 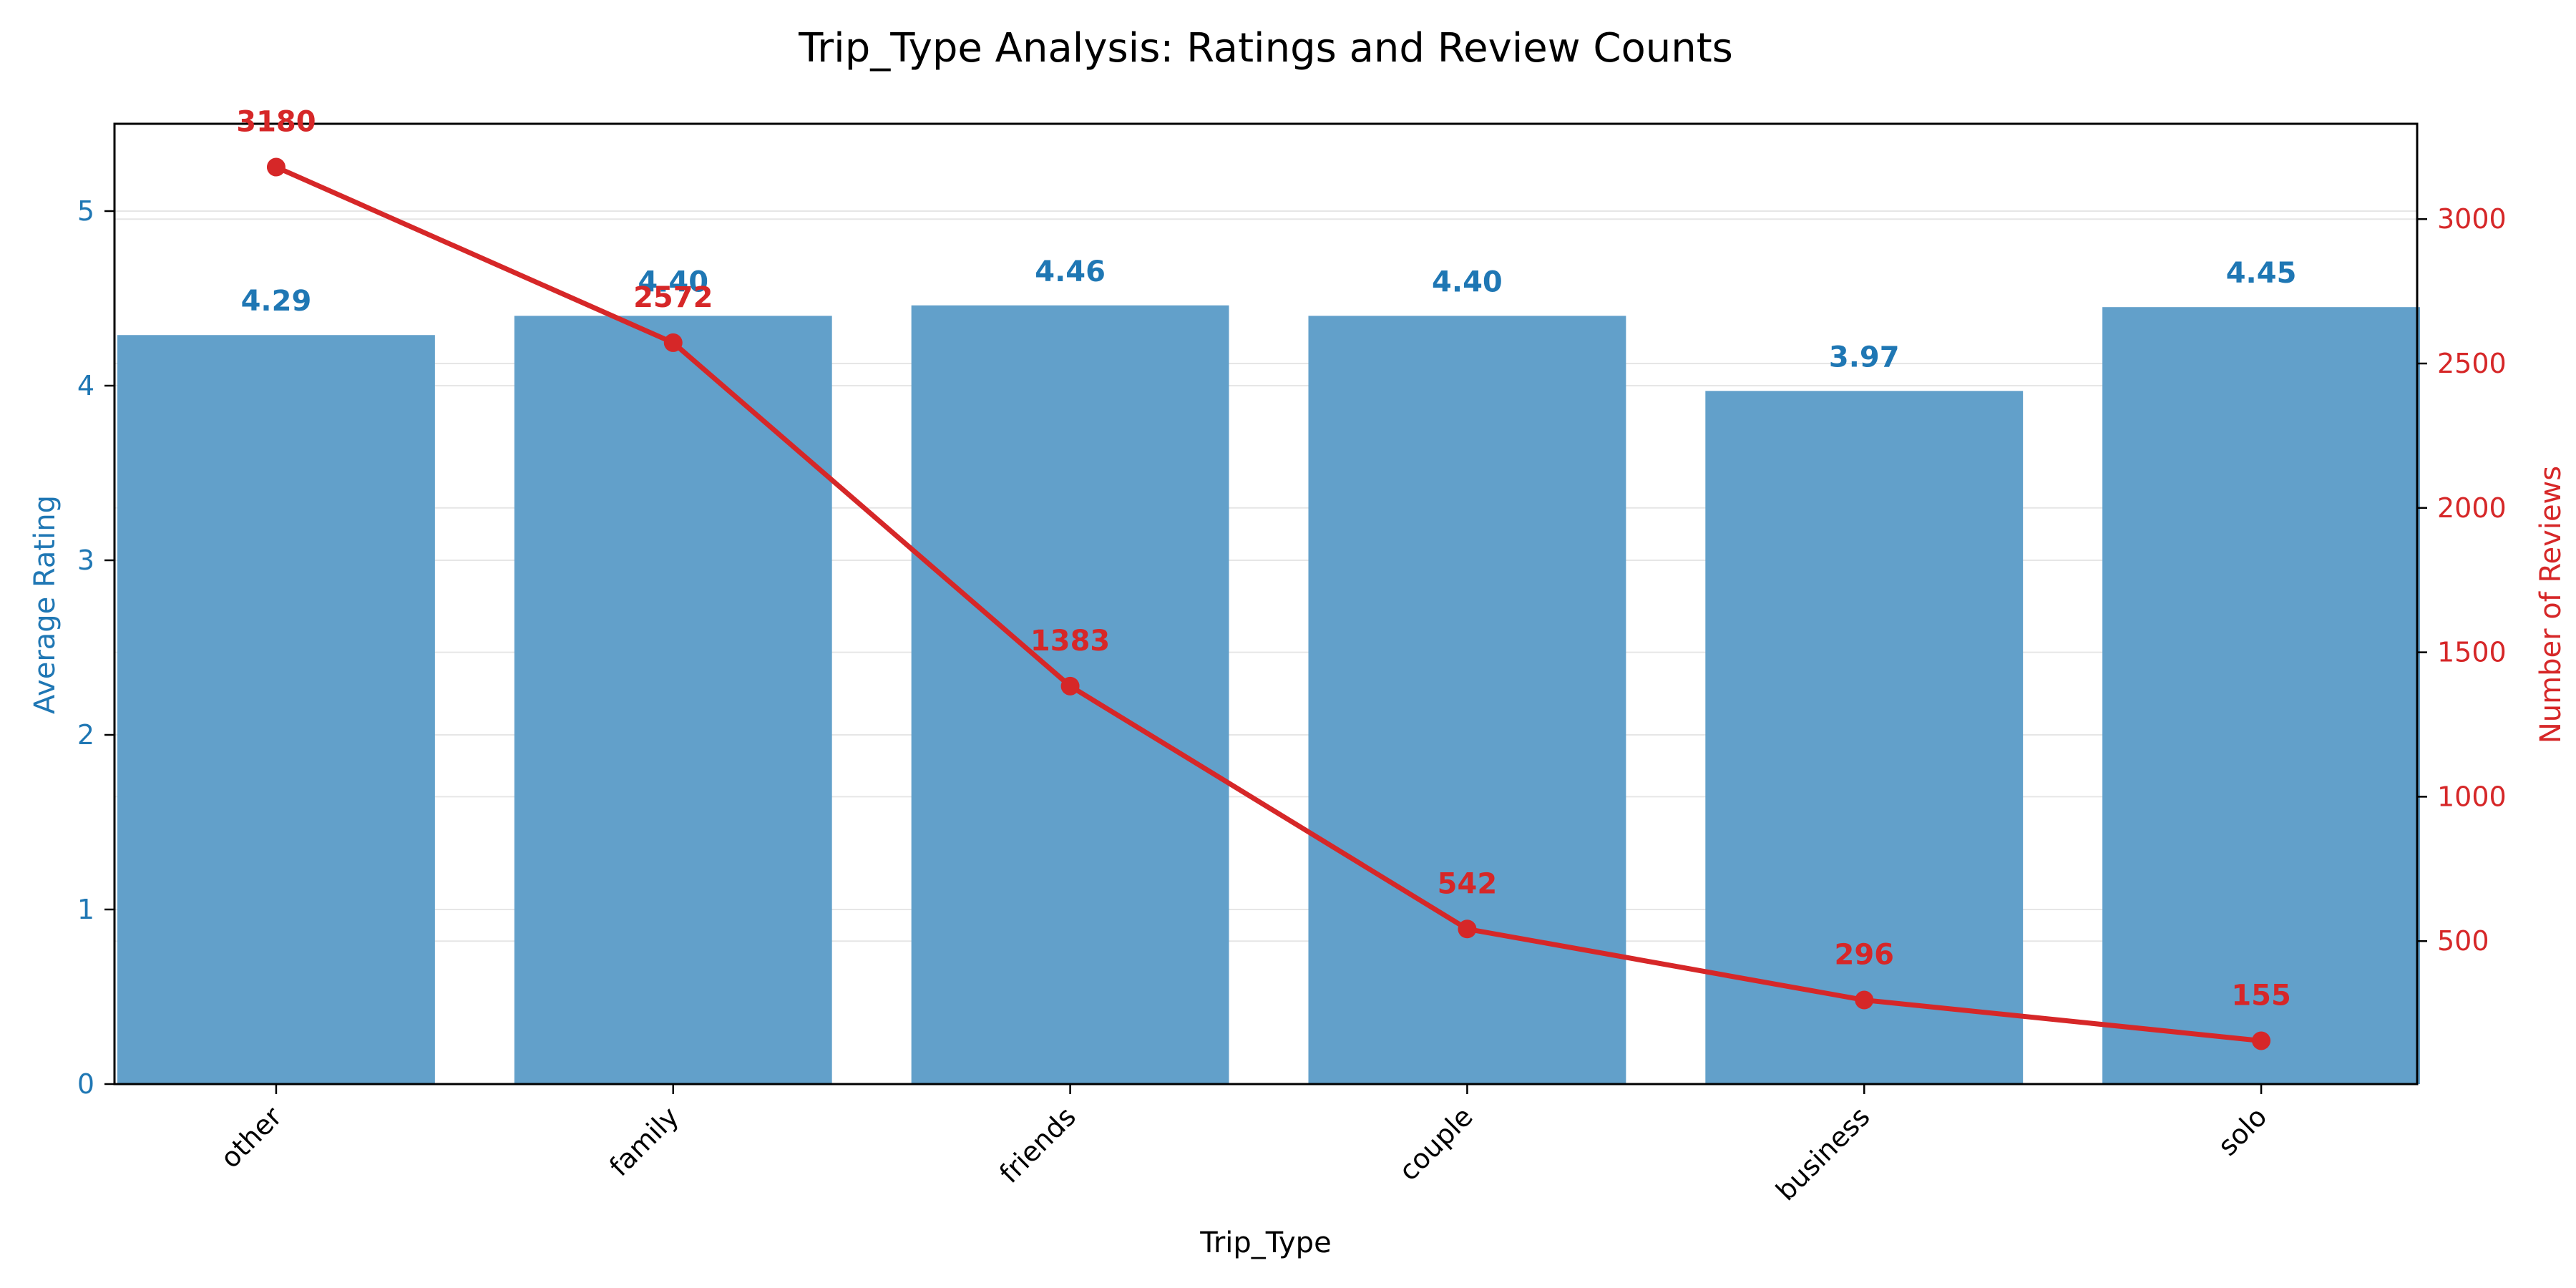 I want to click on line-point-couple, so click(x=1467, y=929).